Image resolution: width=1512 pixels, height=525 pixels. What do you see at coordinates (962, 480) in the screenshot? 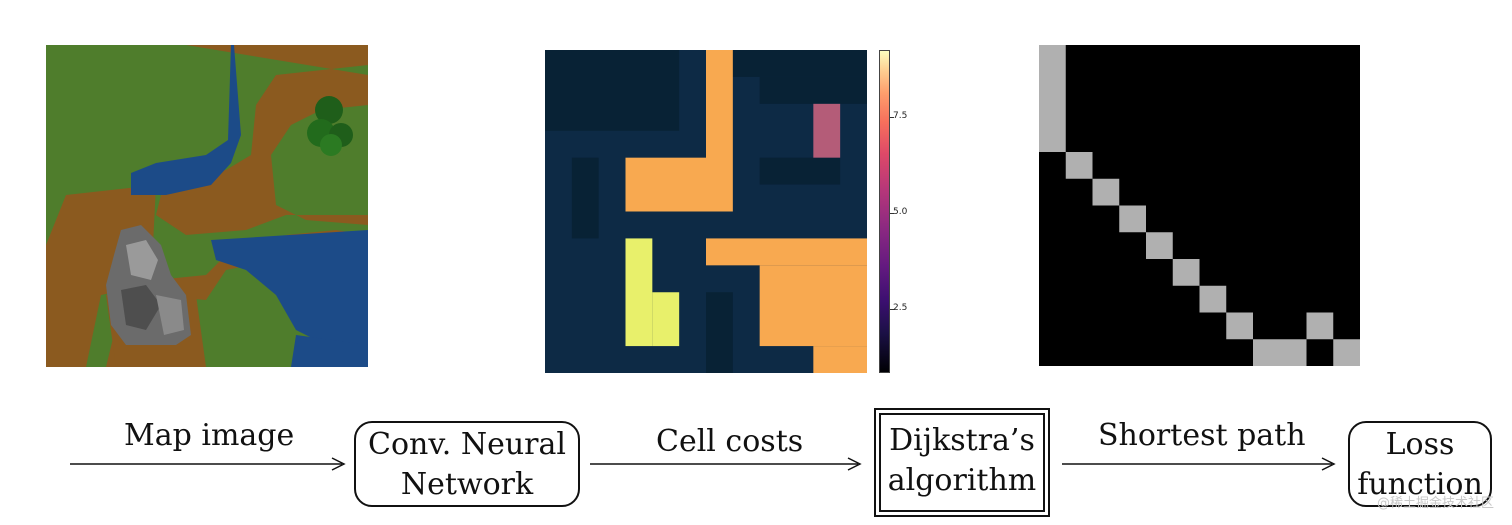
I see `dijkstra-box-line2: algorithm` at bounding box center [962, 480].